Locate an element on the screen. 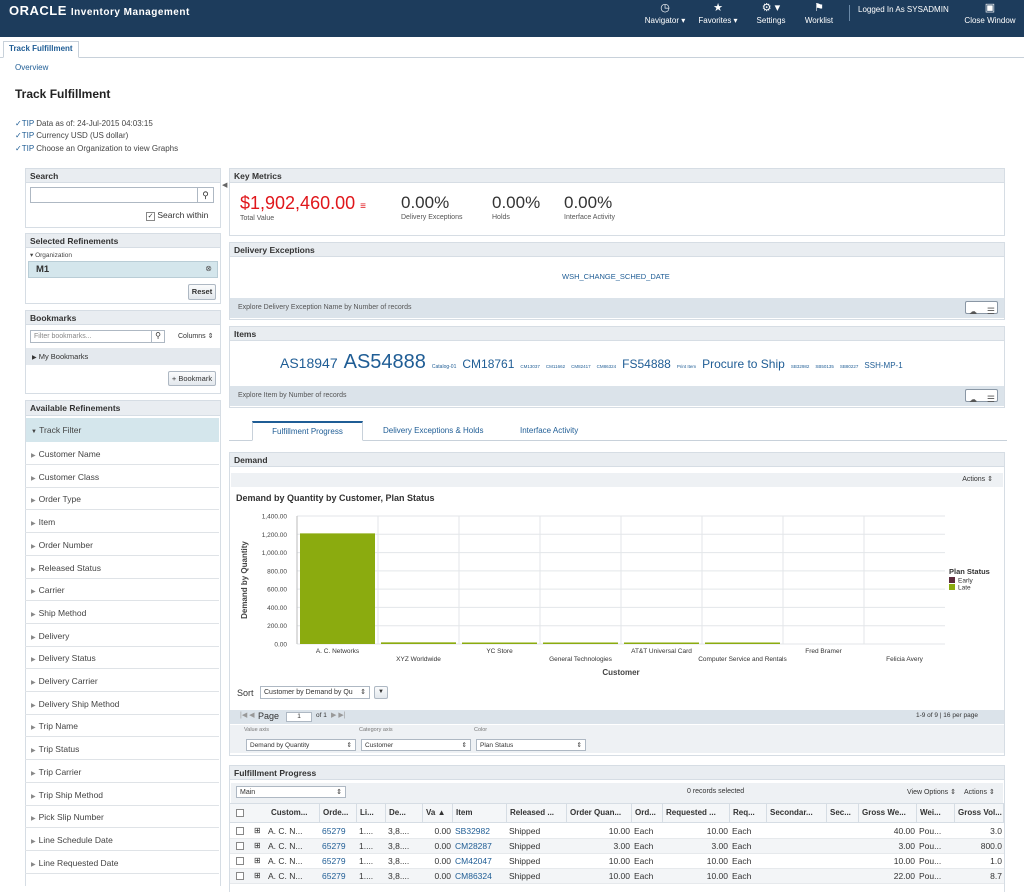 This screenshot has height=892, width=1024. view-options-menu: View Options ⇕ is located at coordinates (931, 792).